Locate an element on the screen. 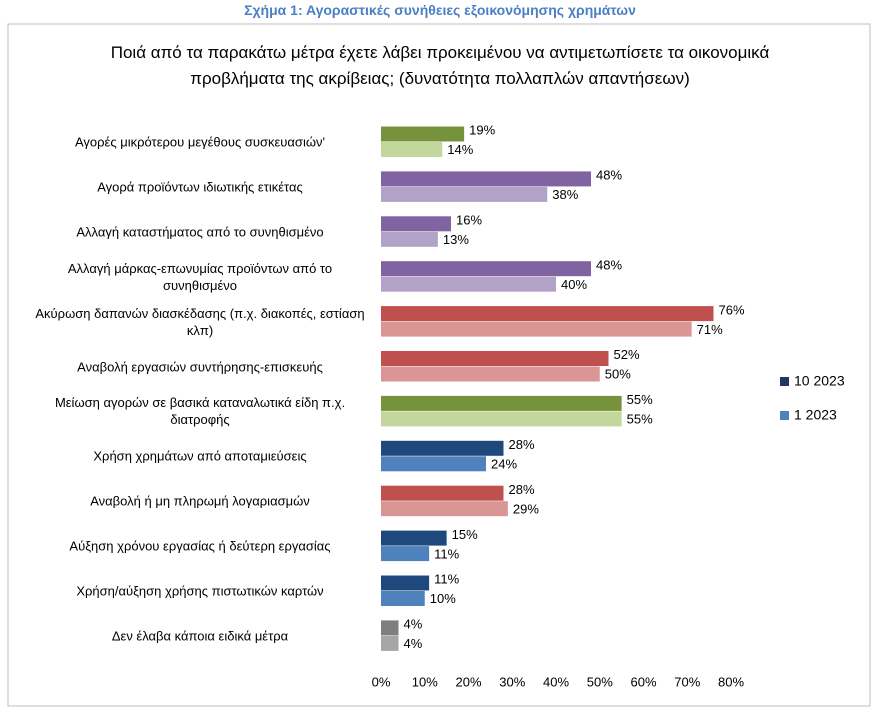 This screenshot has height=712, width=880. category-label: Δεν έλαβα κάποια ειδικά μέτρα is located at coordinates (200, 636).